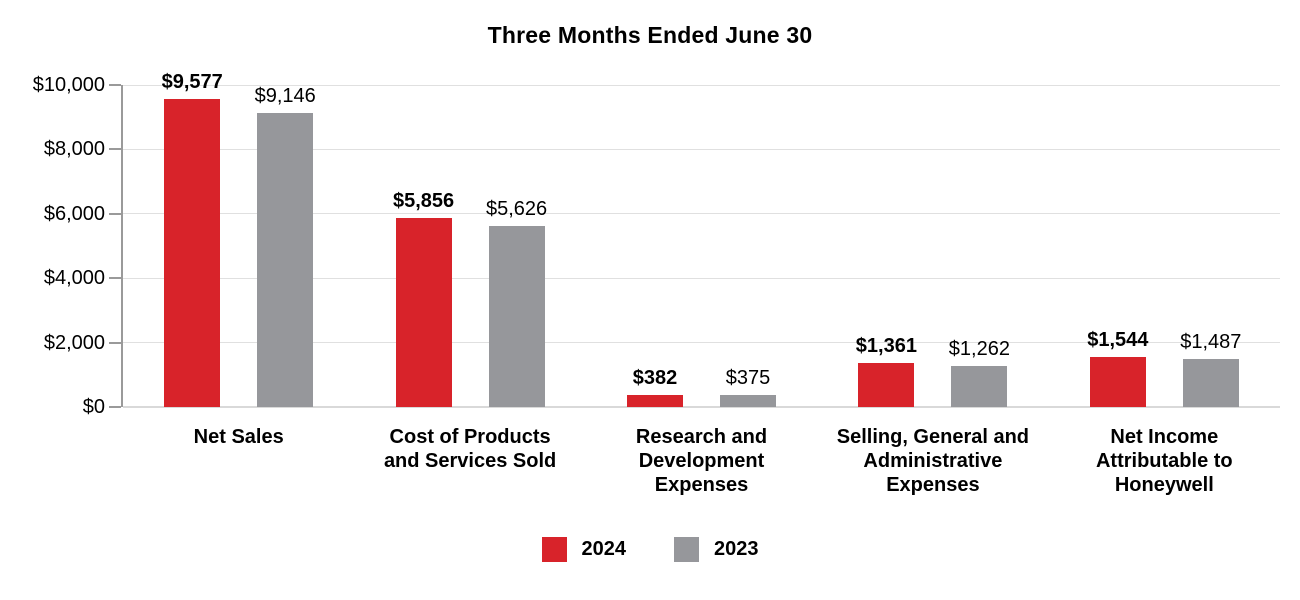 The image size is (1300, 600). What do you see at coordinates (979, 349) in the screenshot?
I see `value-label: $1,262` at bounding box center [979, 349].